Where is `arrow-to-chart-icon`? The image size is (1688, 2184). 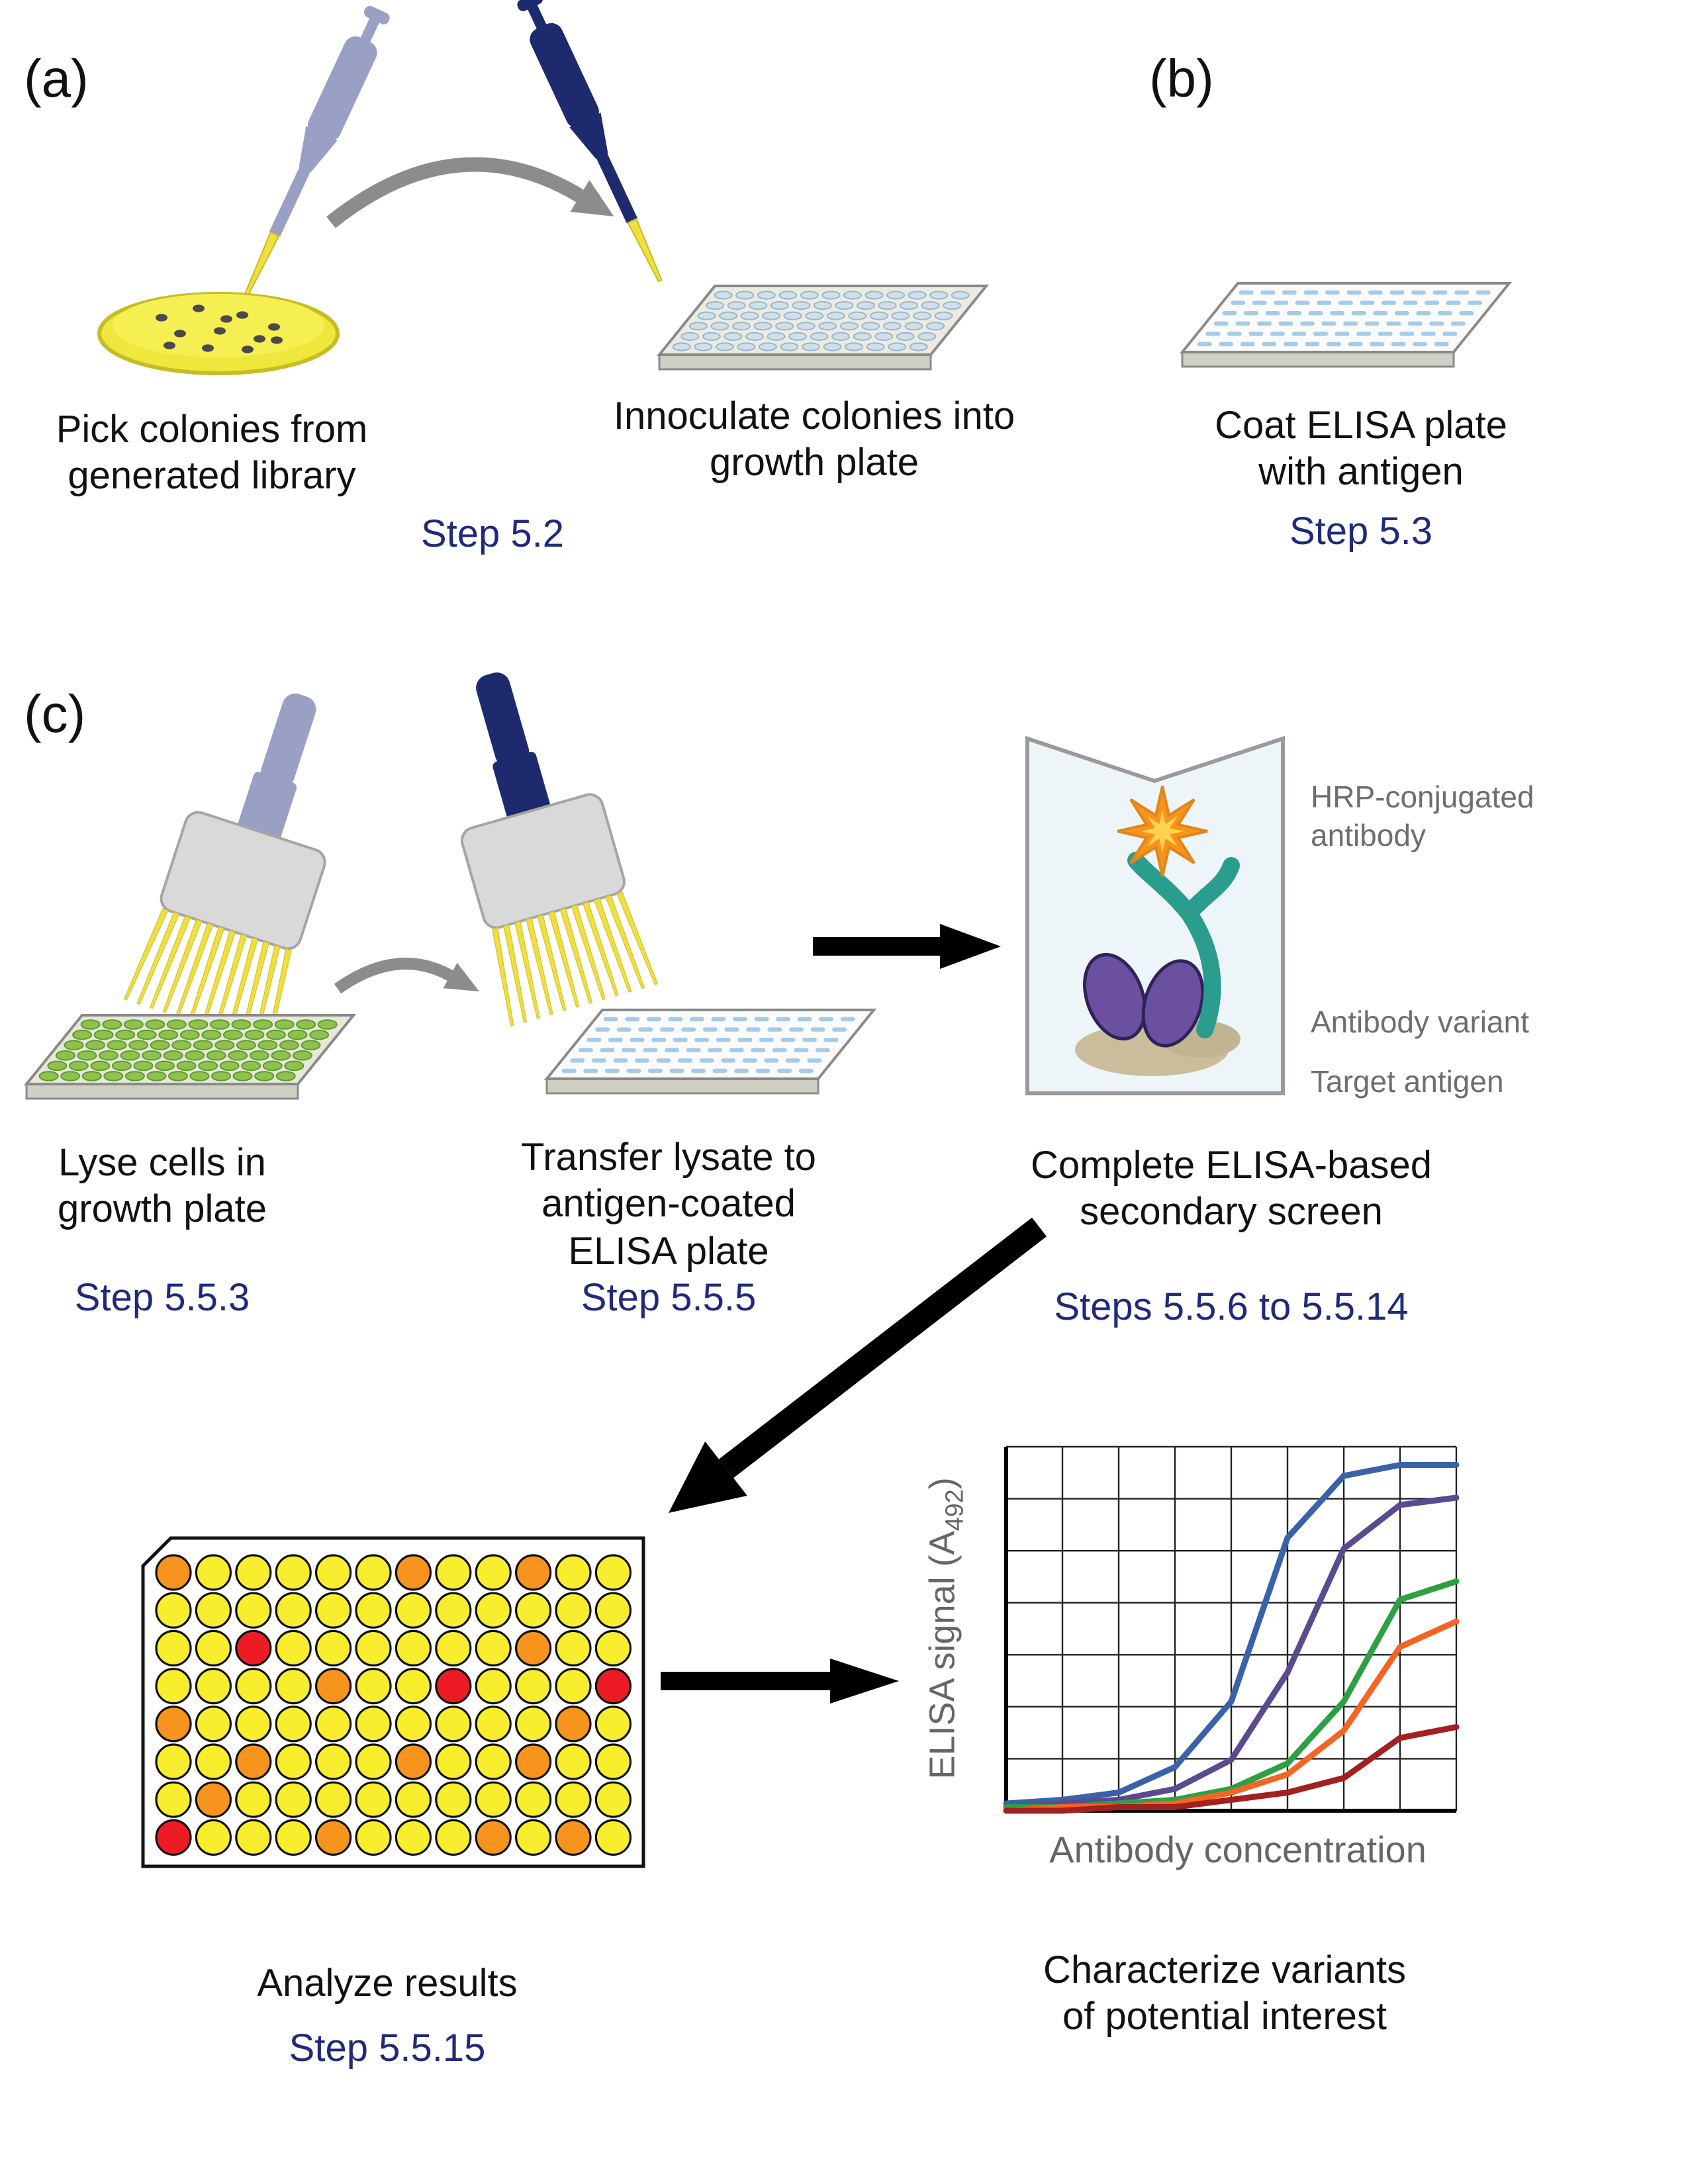 arrow-to-chart-icon is located at coordinates (780, 1681).